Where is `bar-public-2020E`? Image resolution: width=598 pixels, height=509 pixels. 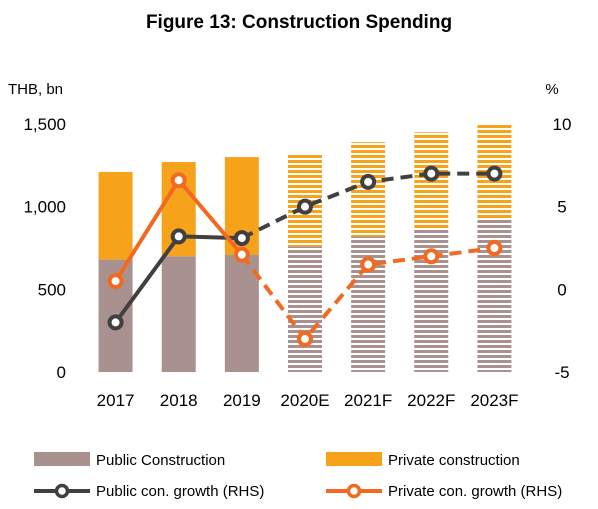
bar-public-2020E is located at coordinates (305, 309).